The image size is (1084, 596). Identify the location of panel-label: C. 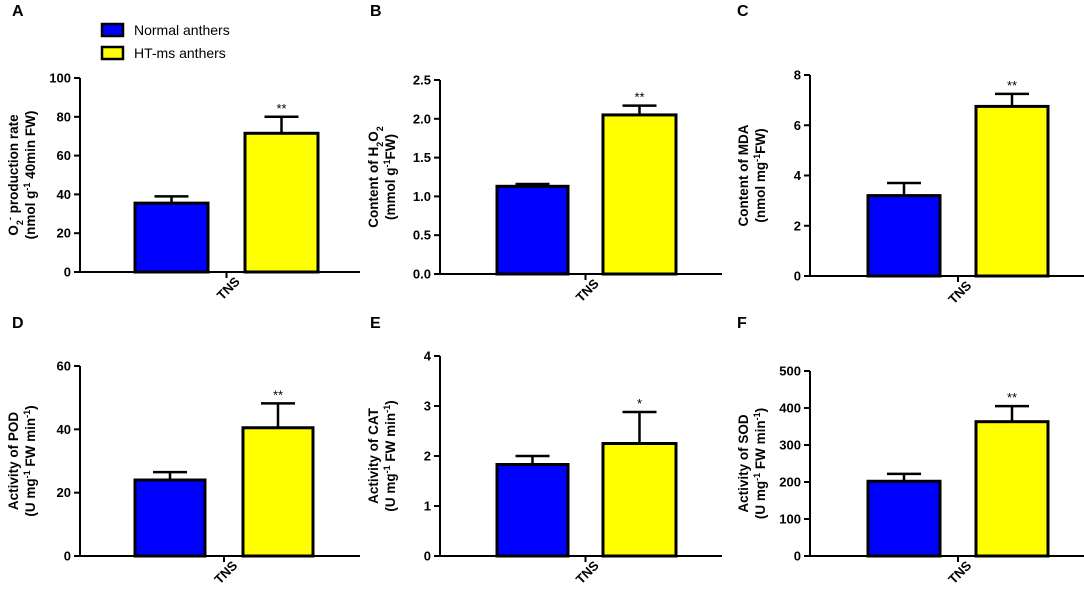
(743, 11).